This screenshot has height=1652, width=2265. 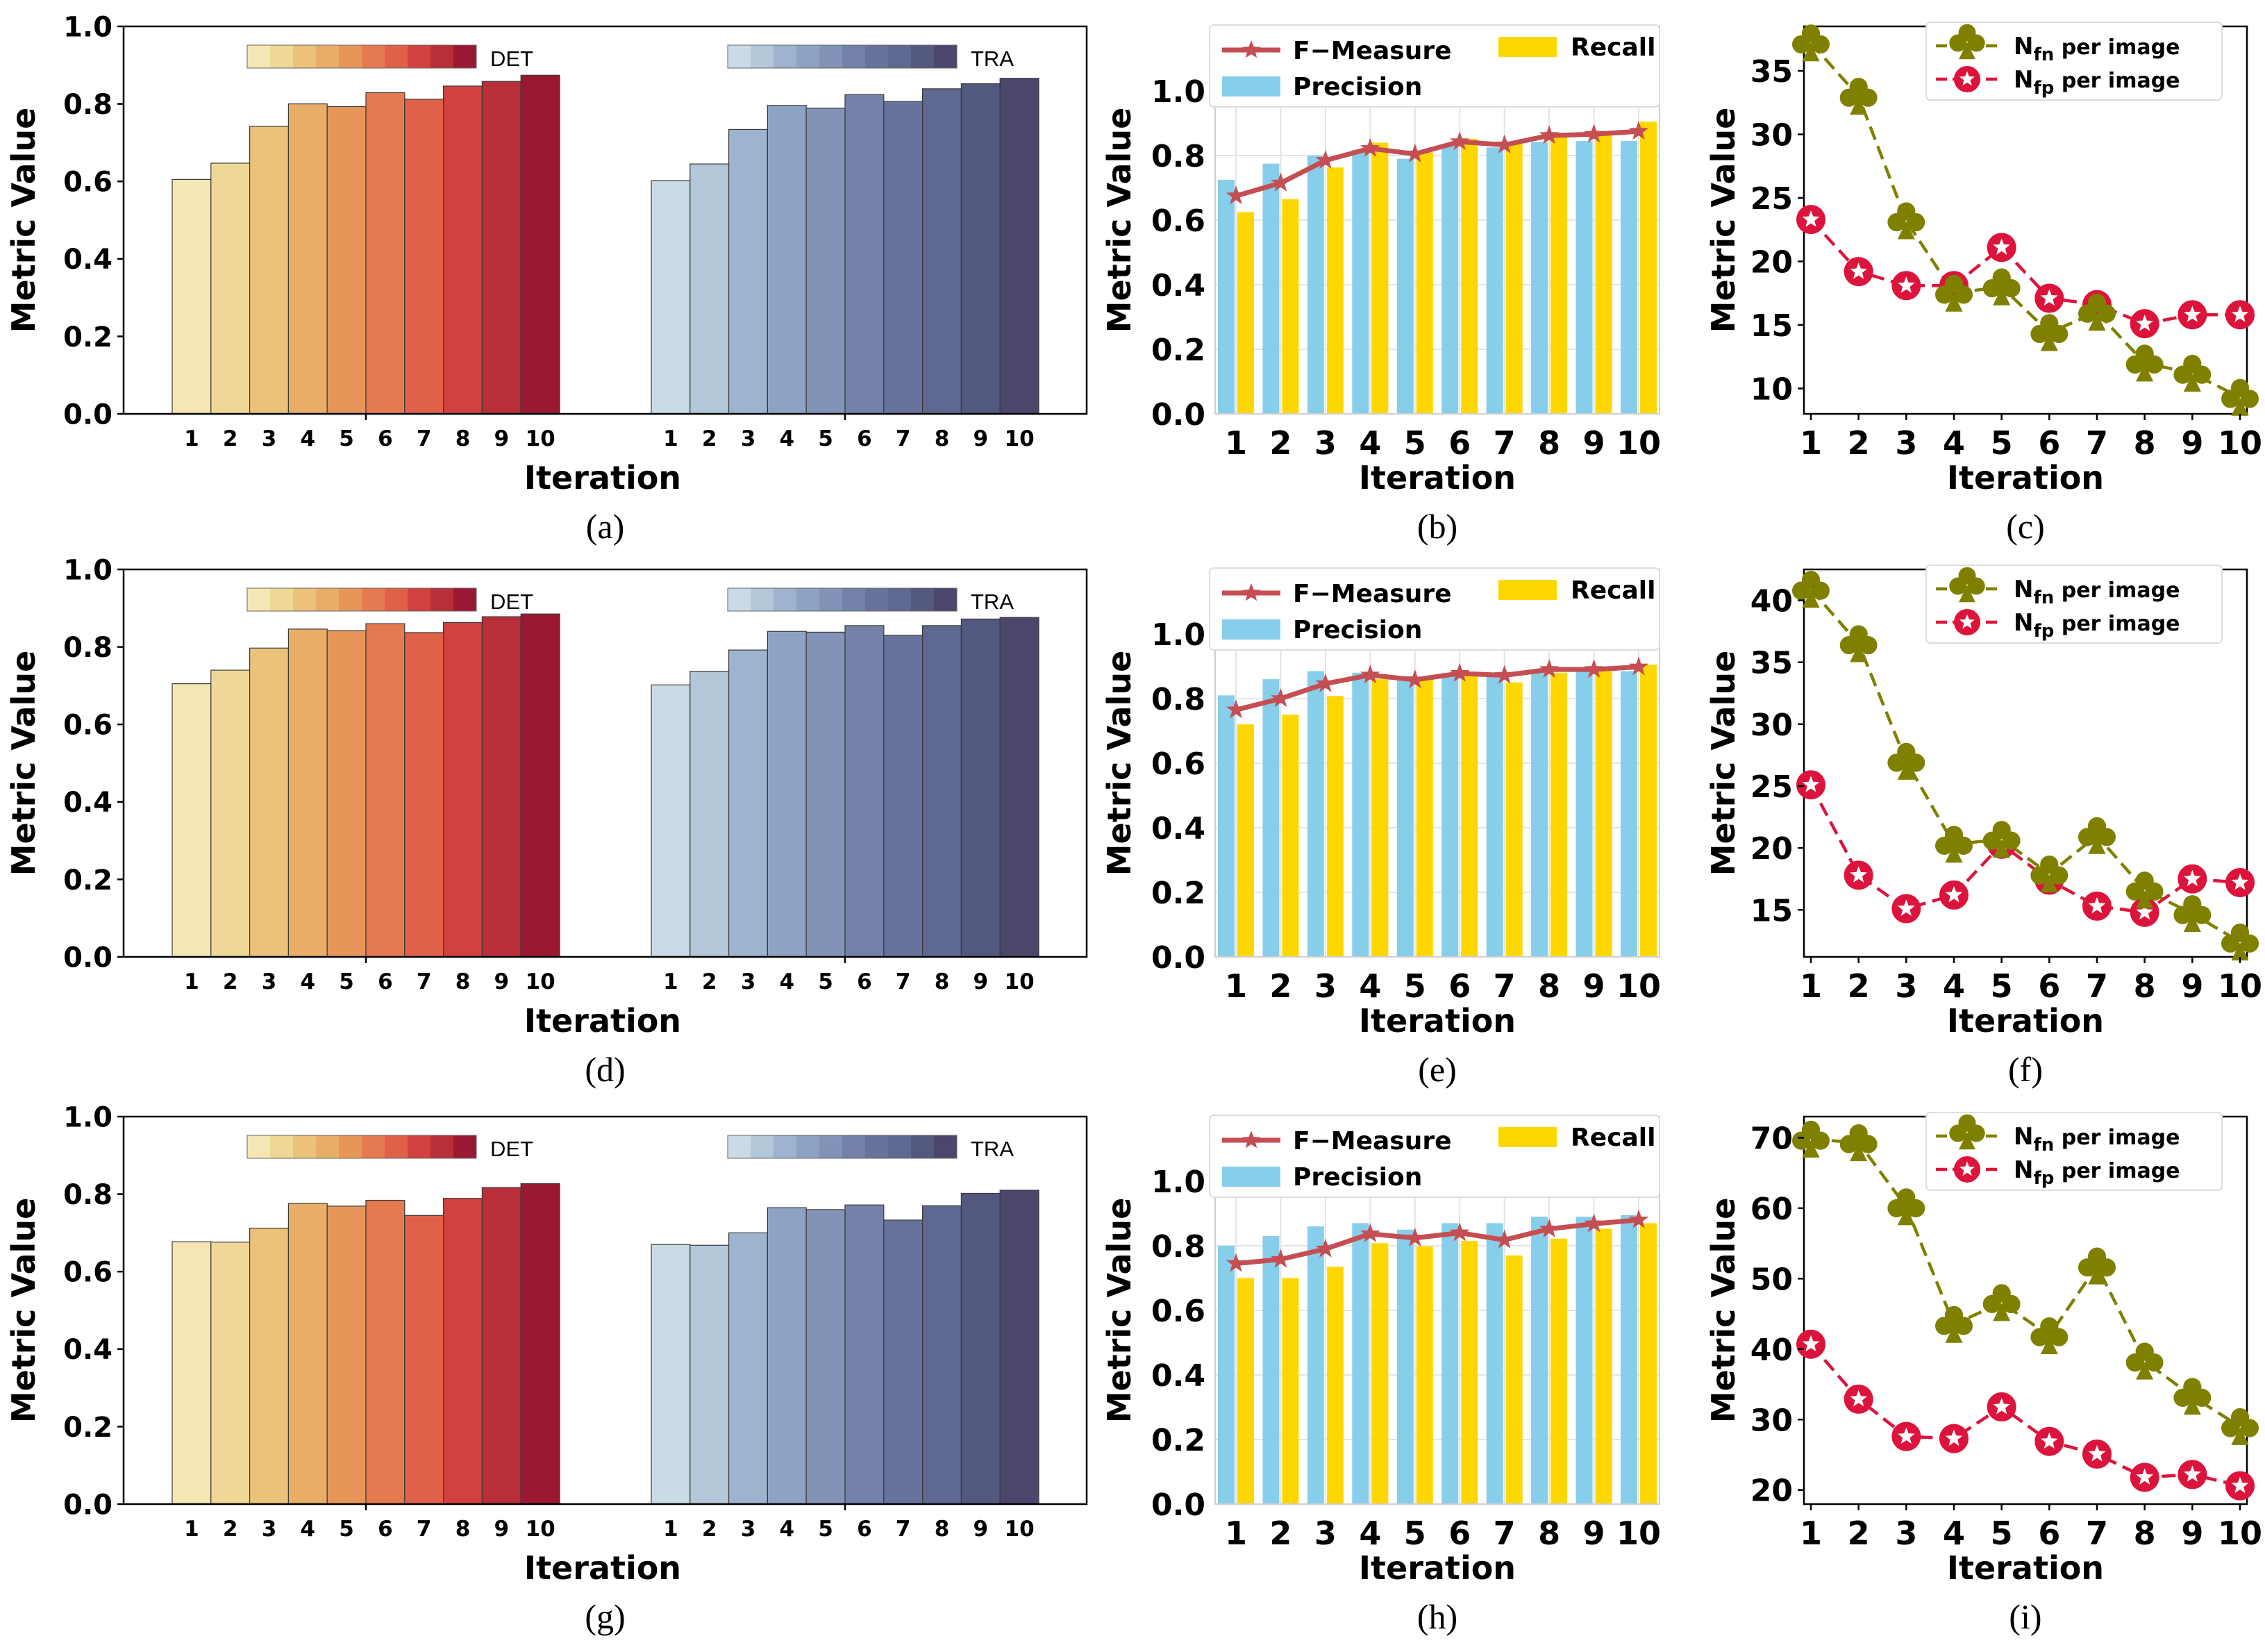 What do you see at coordinates (361, 56) in the screenshot?
I see `legend-bar-frame` at bounding box center [361, 56].